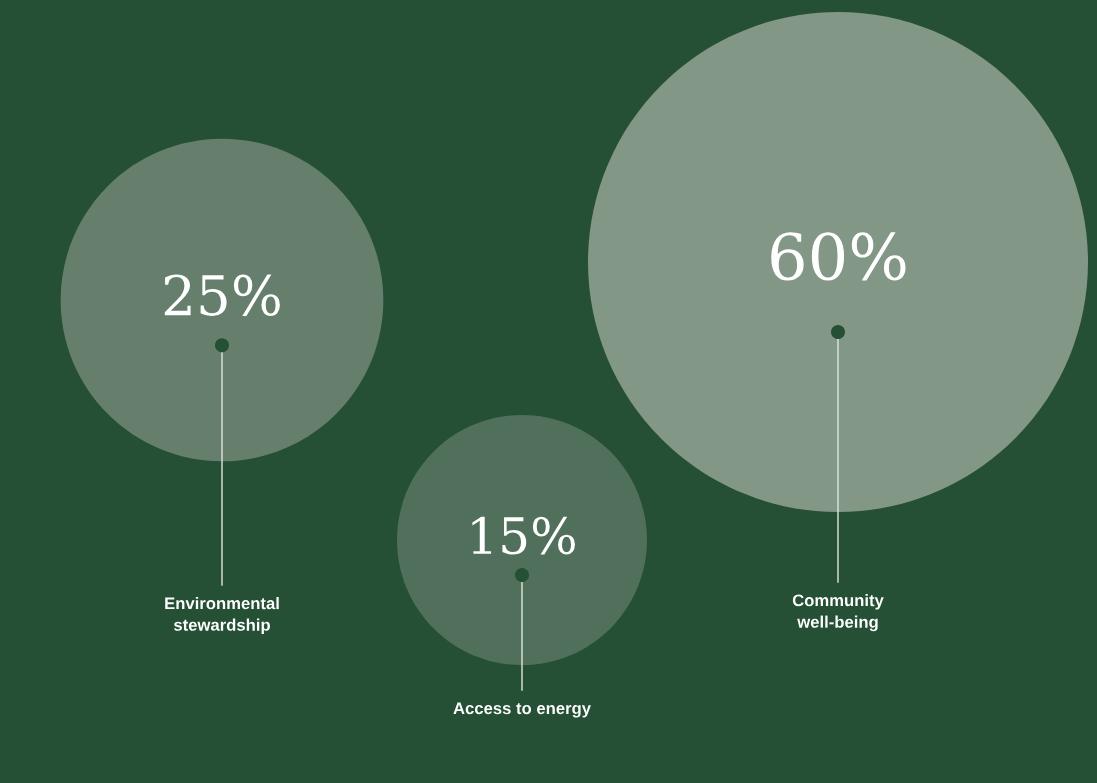 This screenshot has width=1097, height=783. I want to click on category-label: Community well-being, so click(838, 613).